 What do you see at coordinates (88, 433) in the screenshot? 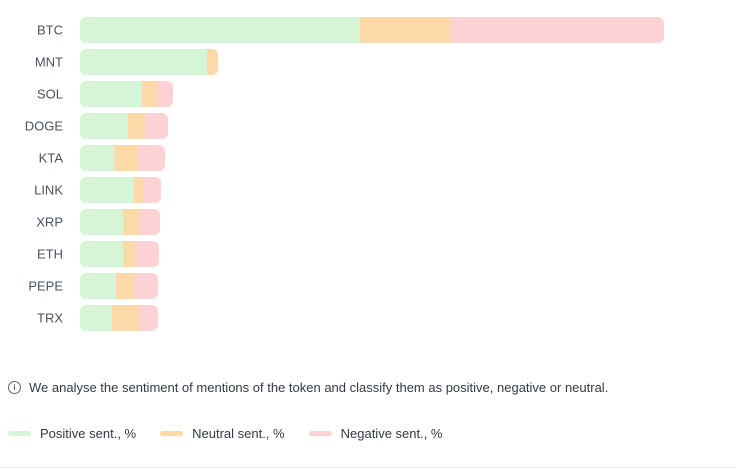
I see `legend-label-positive: Positive sent., %` at bounding box center [88, 433].